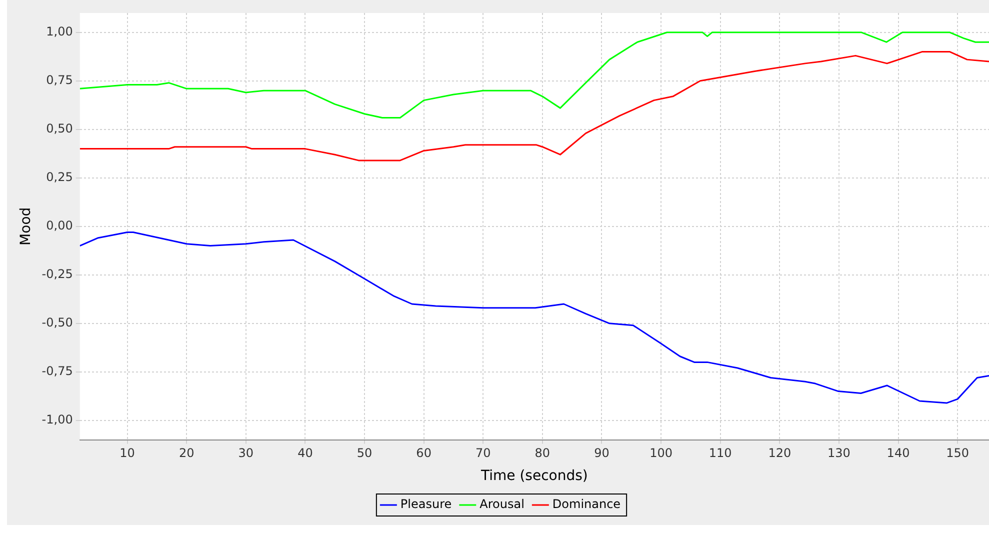  What do you see at coordinates (26, 226) in the screenshot?
I see `y-axis-title: Mood` at bounding box center [26, 226].